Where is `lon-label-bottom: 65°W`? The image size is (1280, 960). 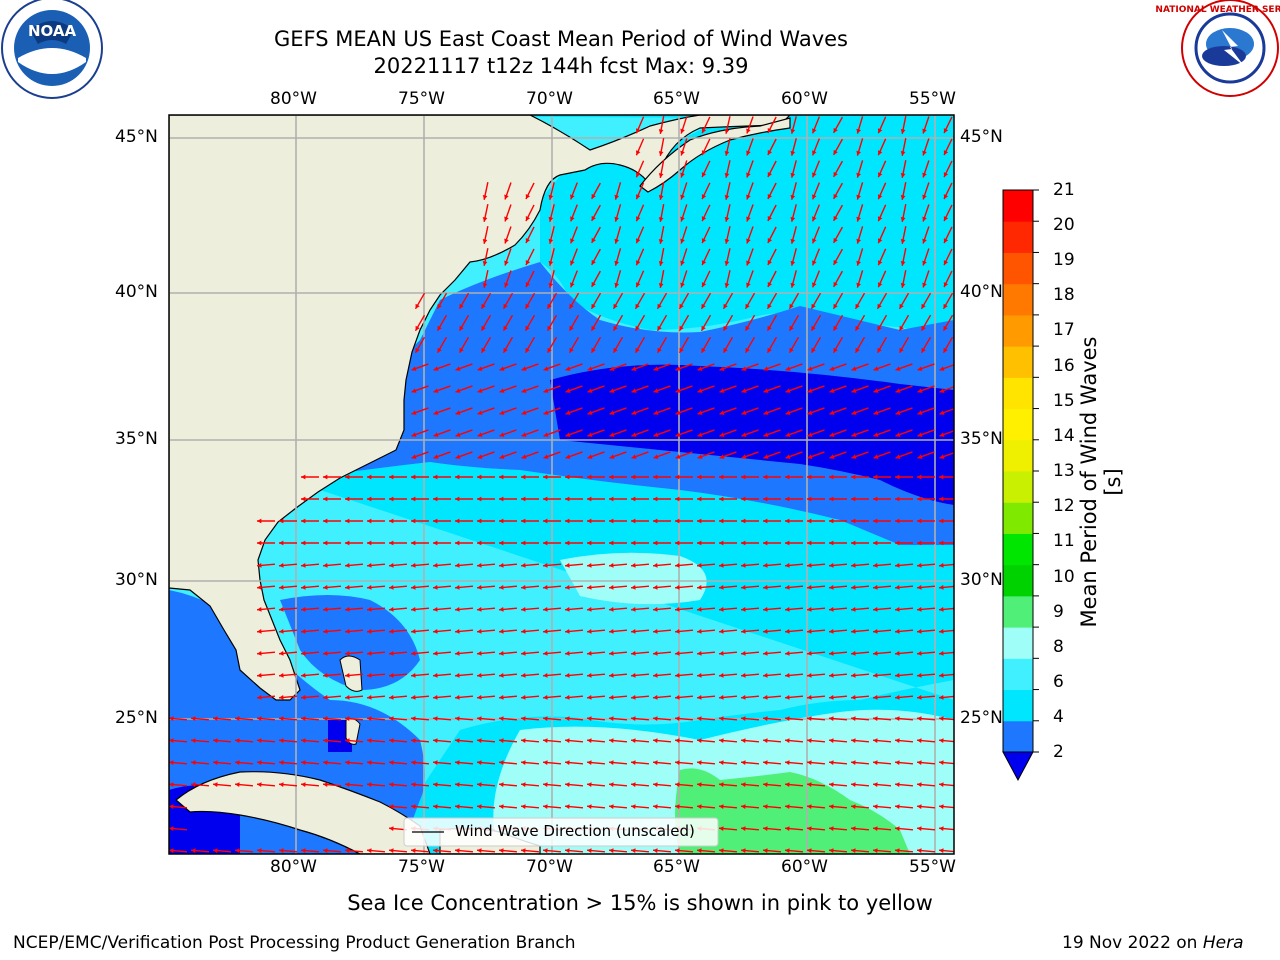 lon-label-bottom: 65°W is located at coordinates (676, 867).